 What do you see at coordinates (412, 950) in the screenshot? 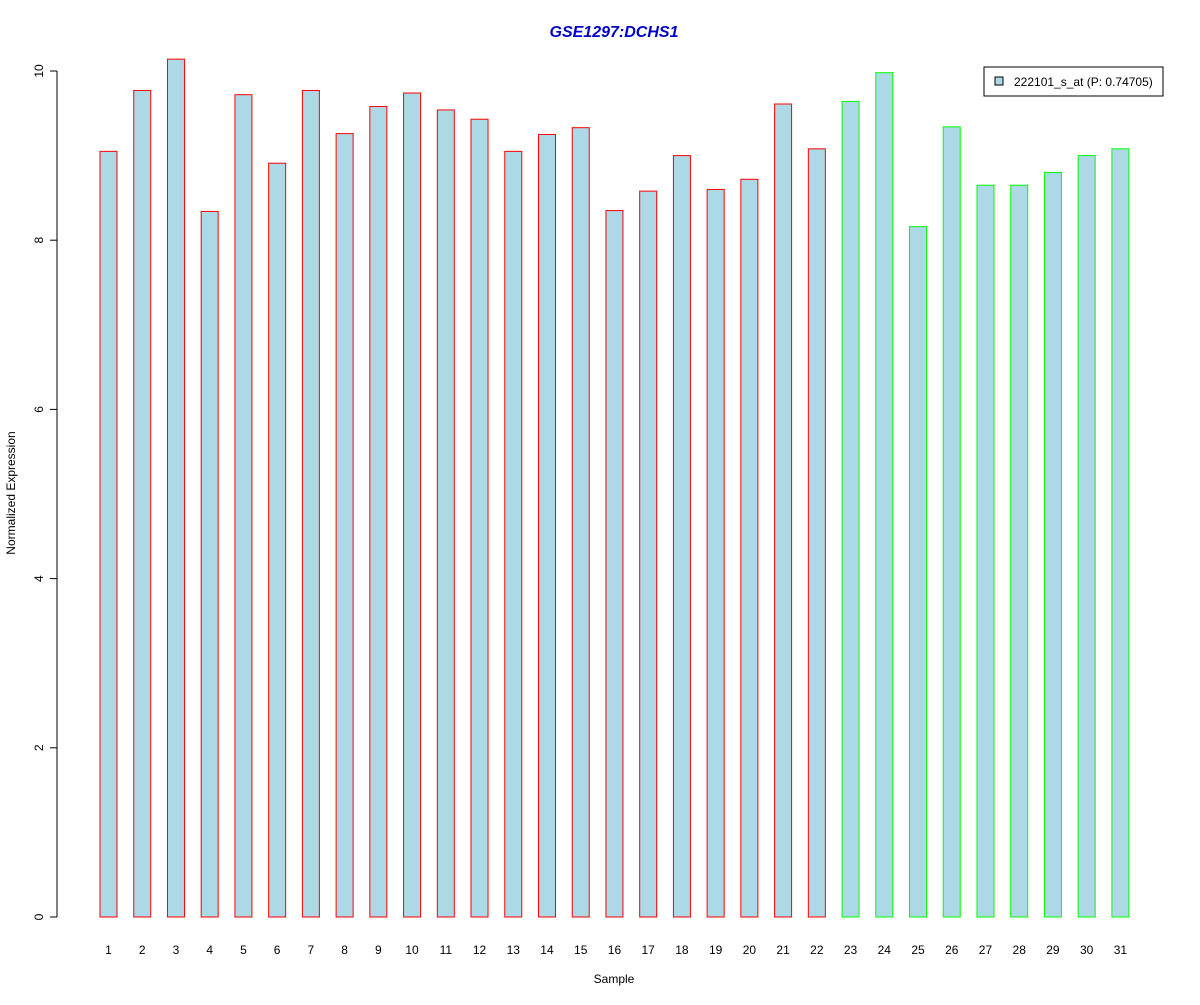
I see `x-tick-label: 10` at bounding box center [412, 950].